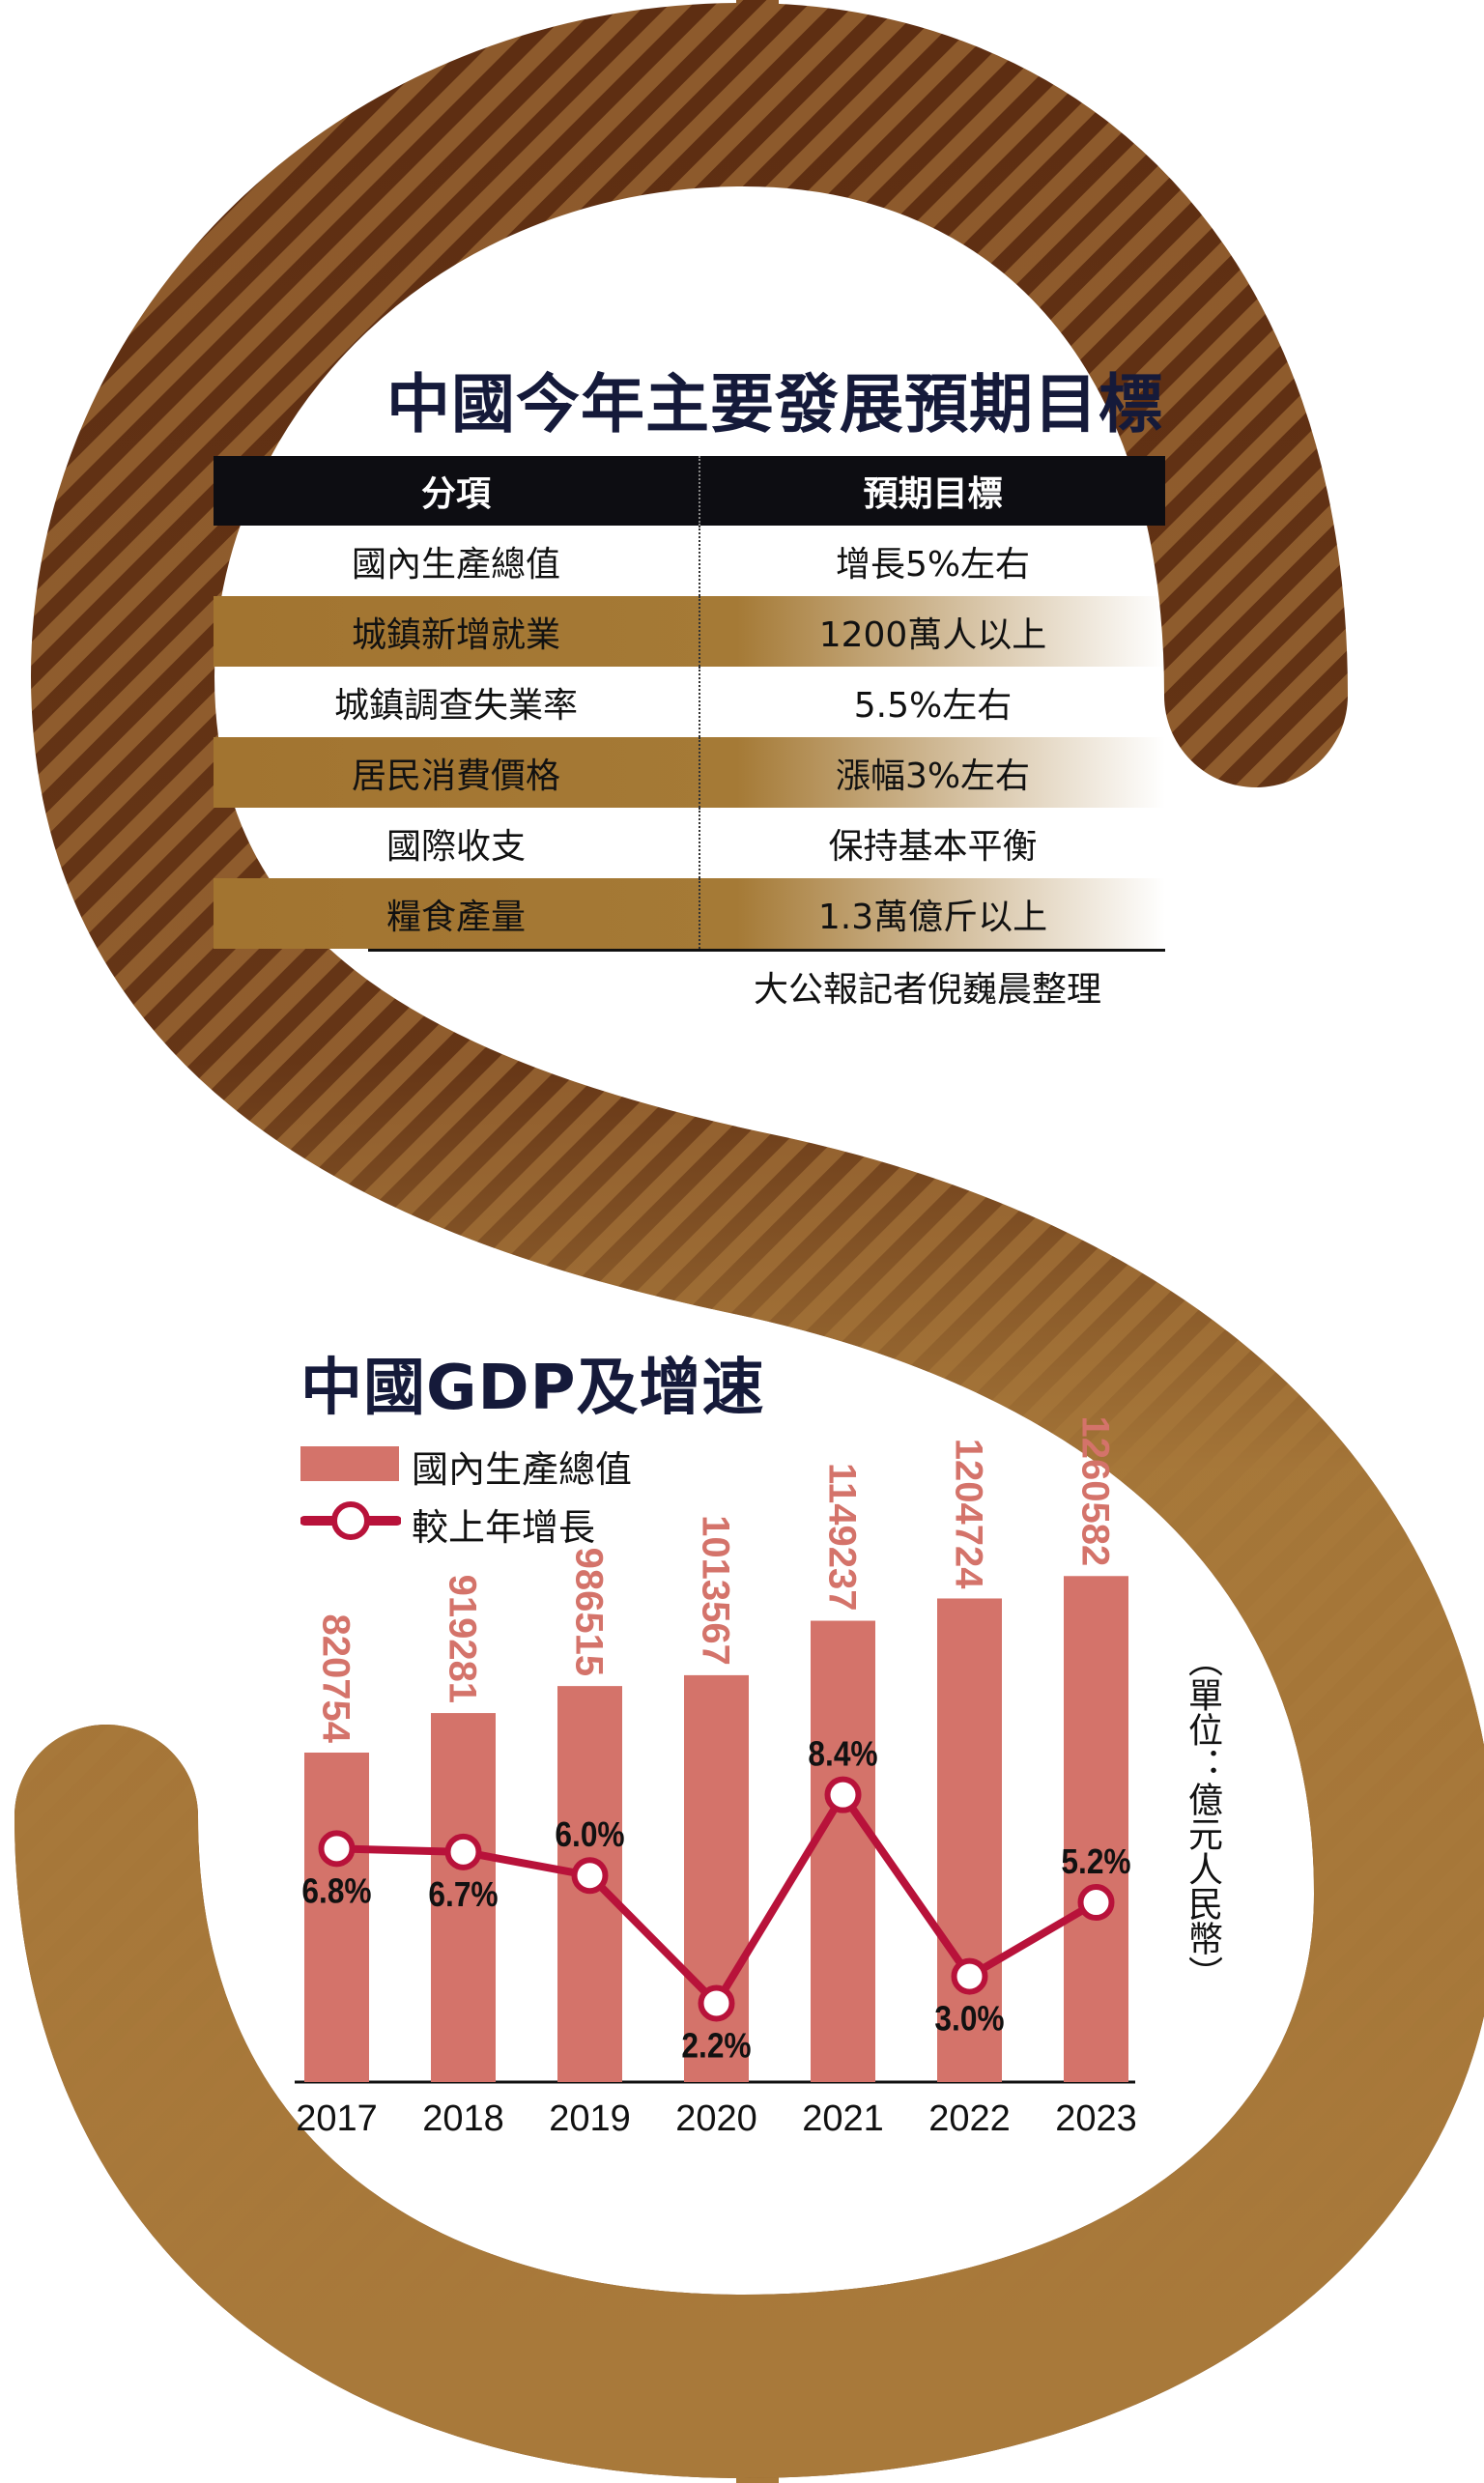  I want to click on table-row: 糧食產量 1.3萬億斤以上, so click(689, 913).